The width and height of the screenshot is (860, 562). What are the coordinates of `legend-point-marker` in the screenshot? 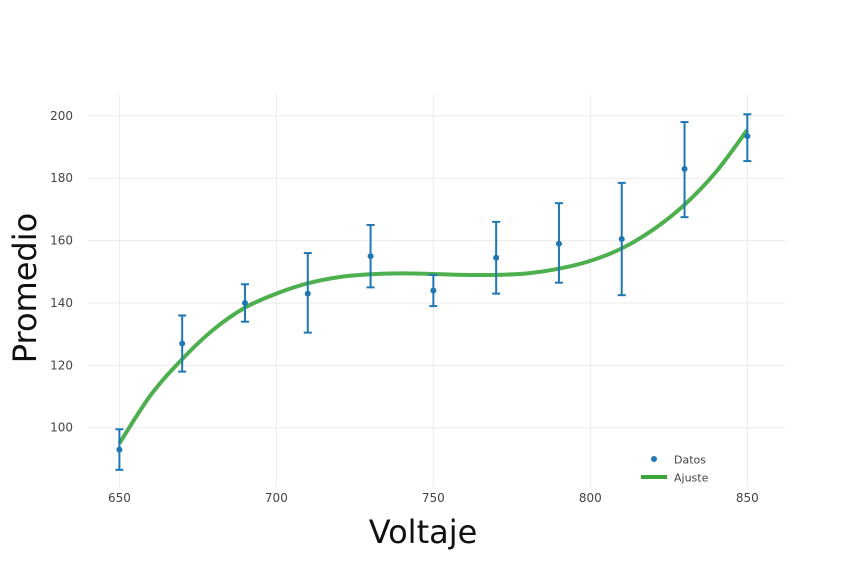 It's located at (654, 459).